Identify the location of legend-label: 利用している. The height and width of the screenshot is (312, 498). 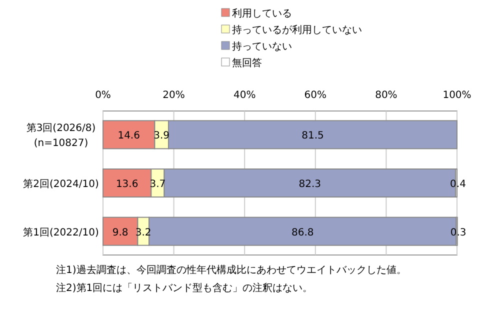
(262, 14).